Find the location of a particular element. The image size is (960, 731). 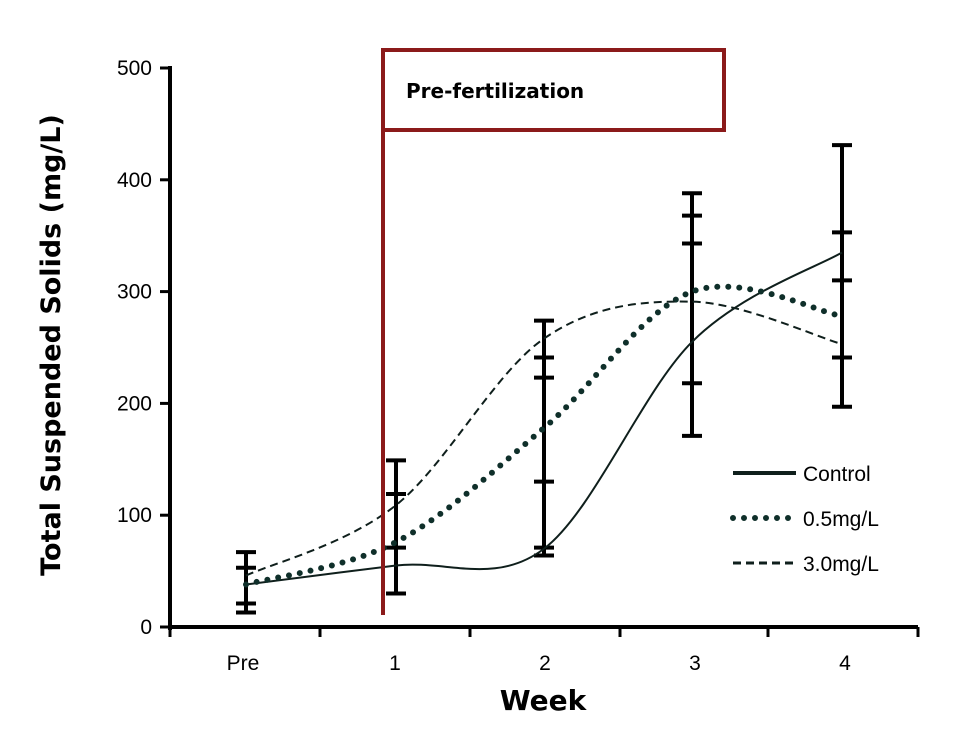

legend-label: Control is located at coordinates (837, 474).